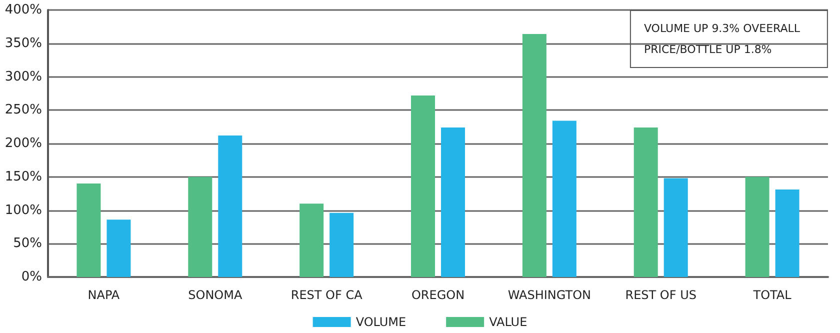 This screenshot has height=333, width=840. What do you see at coordinates (23, 176) in the screenshot?
I see `y-tick-label: 150%` at bounding box center [23, 176].